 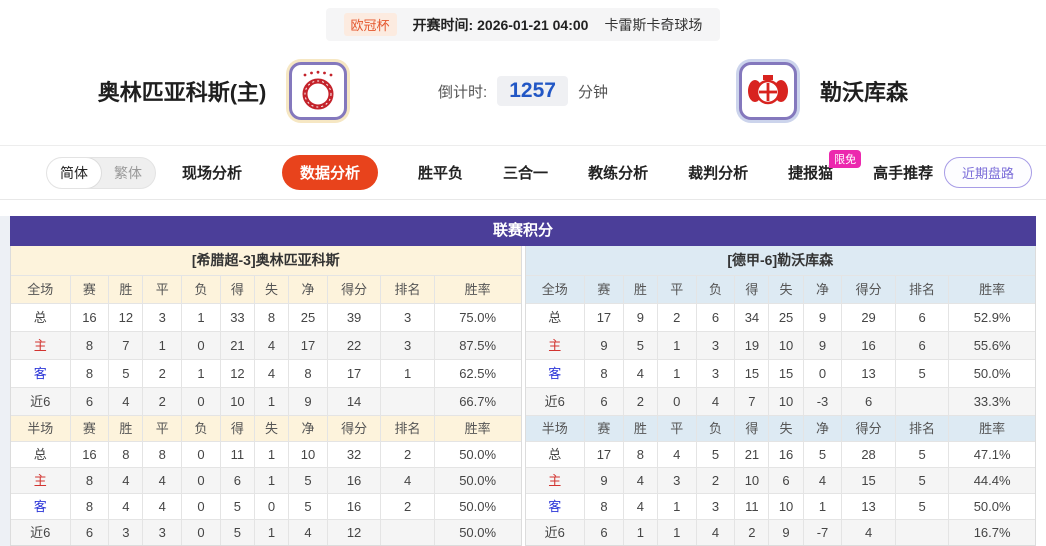 I want to click on league-badge: 欧冠杯, so click(x=370, y=24).